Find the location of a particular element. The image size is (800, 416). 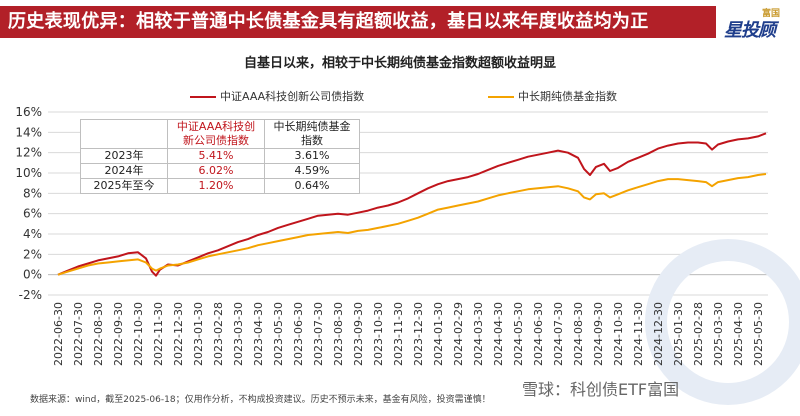

x-tick-label: 2022-11-30 is located at coordinates (158, 334).